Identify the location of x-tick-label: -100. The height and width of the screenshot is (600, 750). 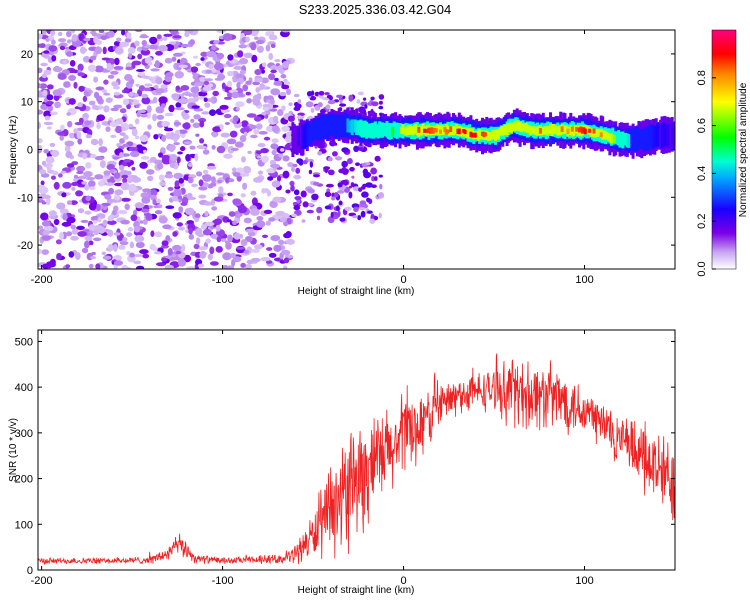
(223, 581).